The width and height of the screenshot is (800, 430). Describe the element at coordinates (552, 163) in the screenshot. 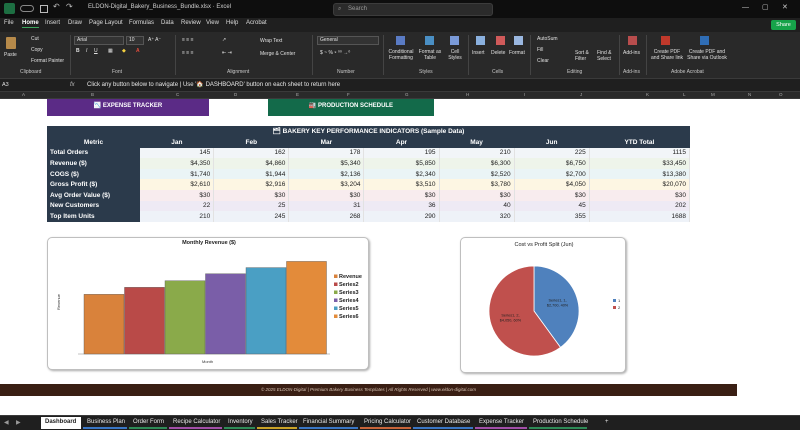

I see `kpi-value-cell: $6,750` at that location.